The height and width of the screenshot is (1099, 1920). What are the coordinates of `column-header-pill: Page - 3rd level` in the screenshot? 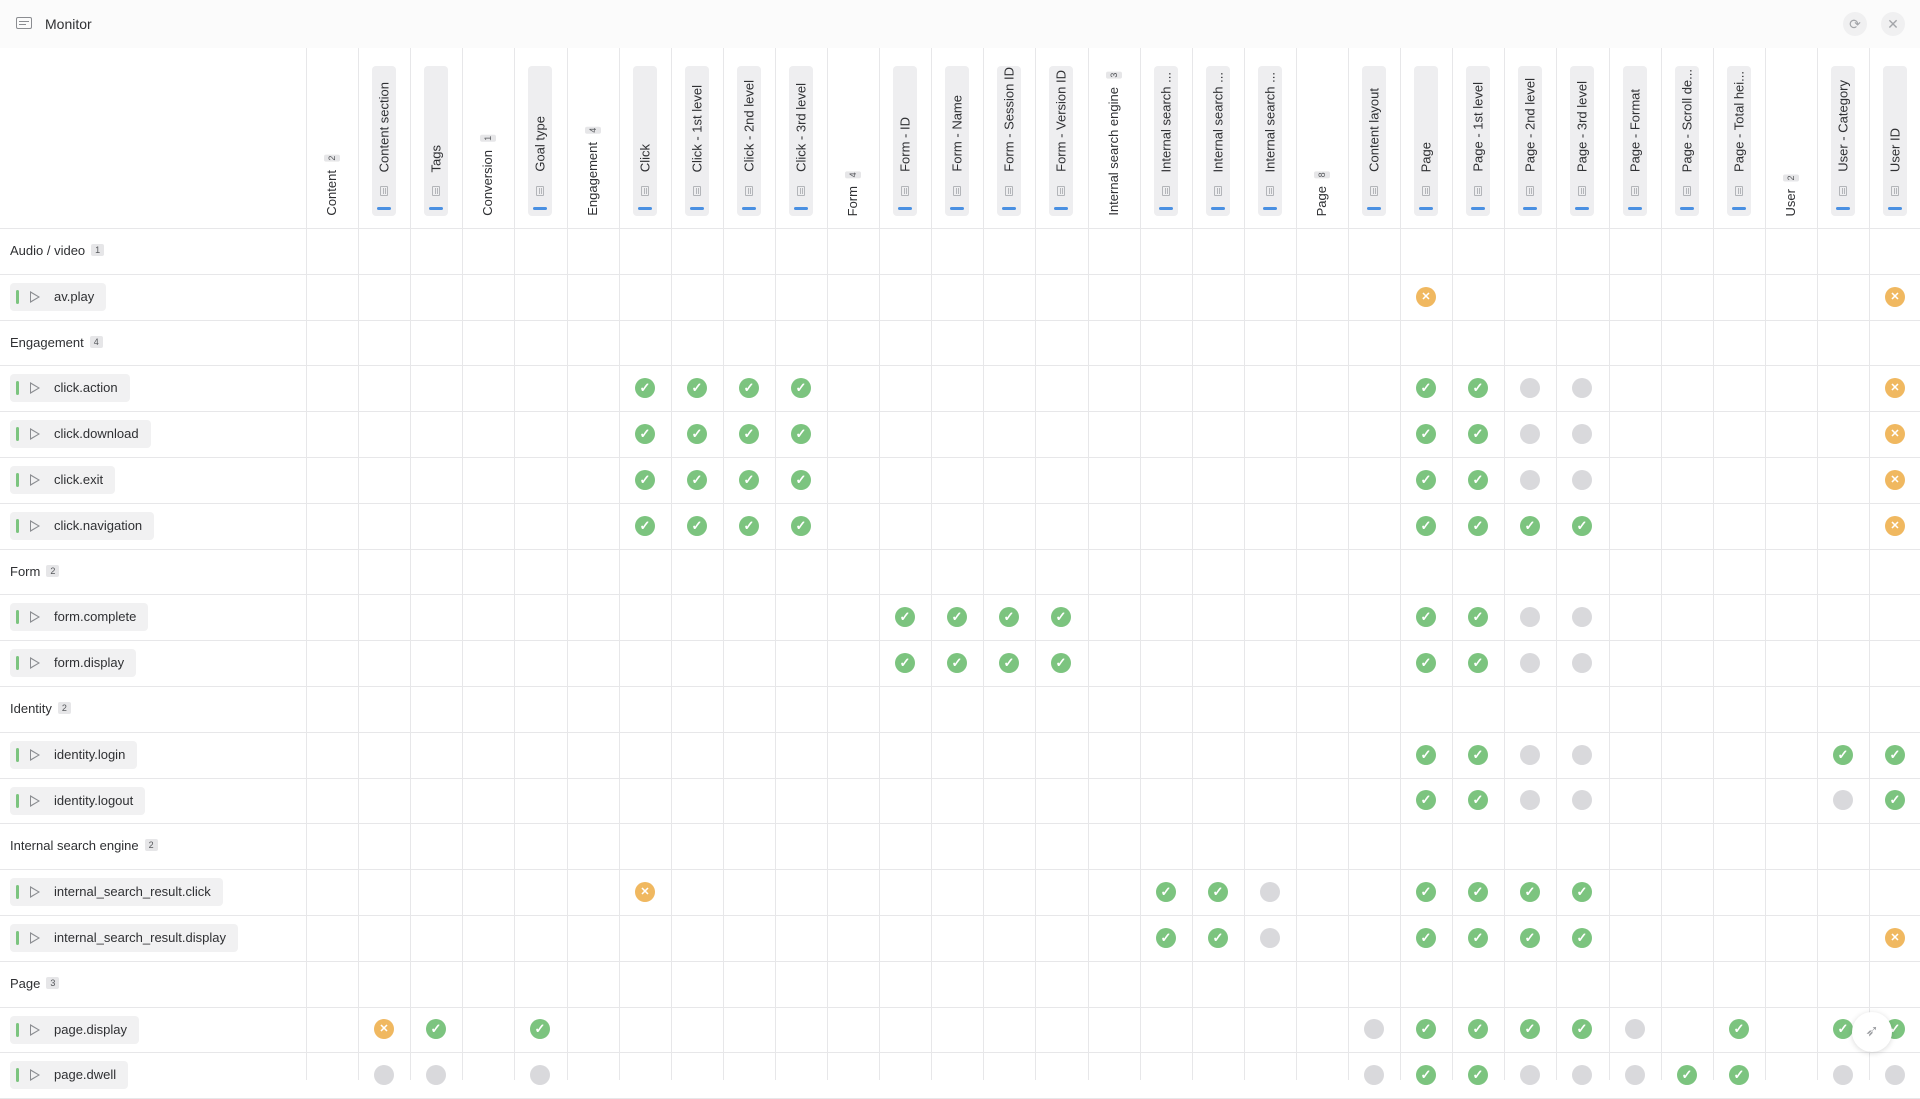 It's located at (1582, 141).